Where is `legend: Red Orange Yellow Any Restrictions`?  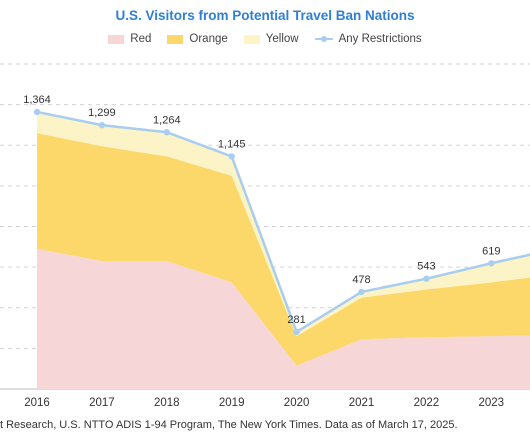 legend: Red Orange Yellow Any Restrictions is located at coordinates (265, 39).